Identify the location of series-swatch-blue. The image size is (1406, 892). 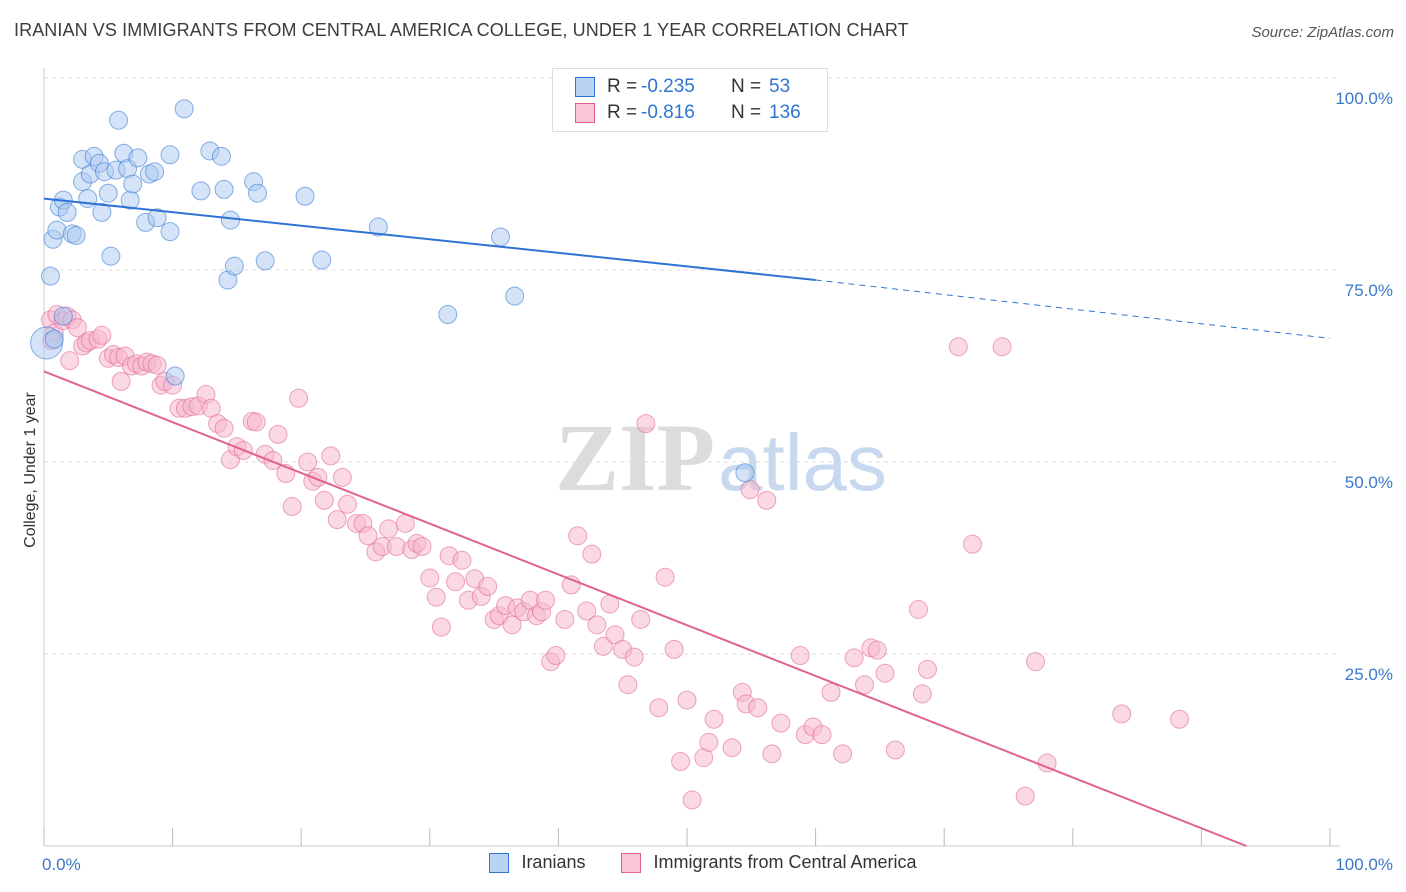
(499, 862).